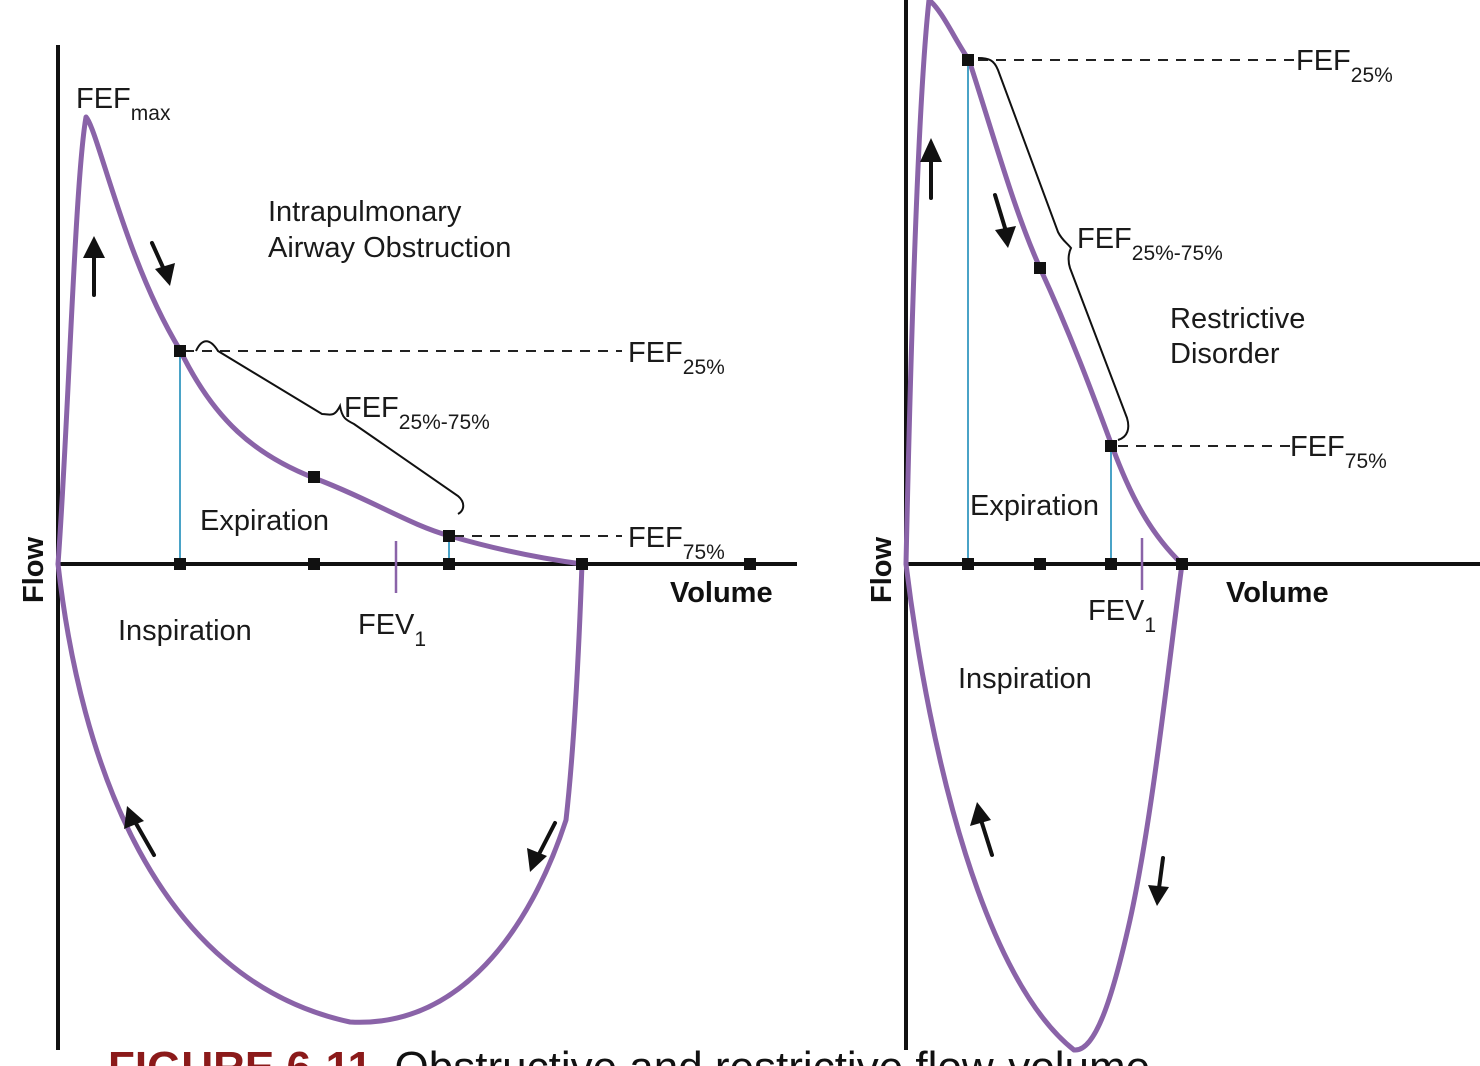  What do you see at coordinates (542, 846) in the screenshot?
I see `left-lower-down-arrow-icon` at bounding box center [542, 846].